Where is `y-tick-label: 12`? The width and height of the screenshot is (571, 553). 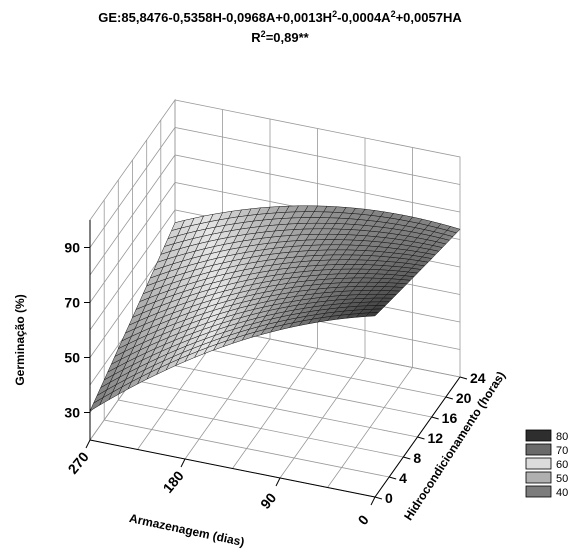
y-tick-label: 12 is located at coordinates (436, 438).